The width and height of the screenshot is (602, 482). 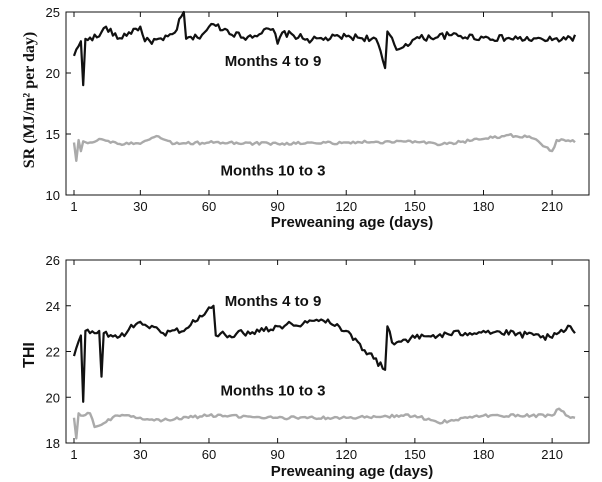 I want to click on thi-x-tick-label: 120, so click(x=346, y=454).